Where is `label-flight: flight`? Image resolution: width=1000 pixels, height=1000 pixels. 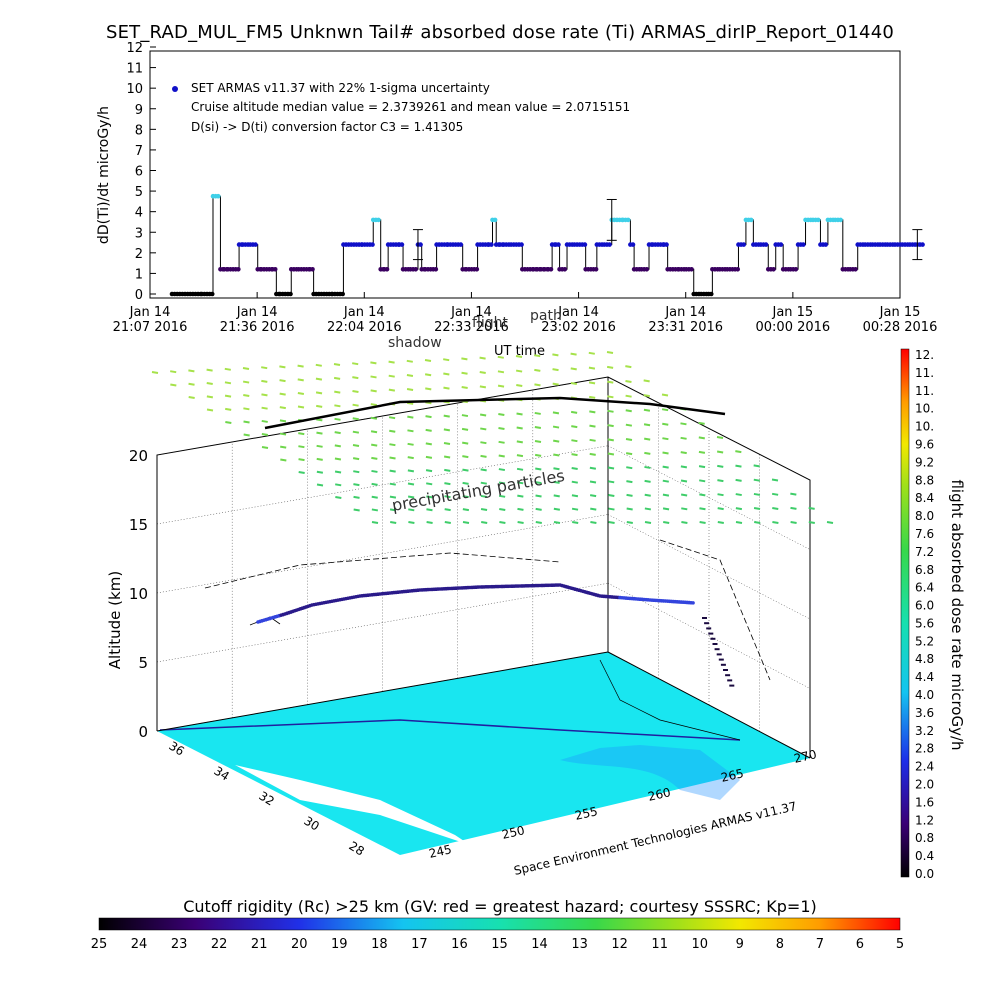 label-flight: flight is located at coordinates (490, 323).